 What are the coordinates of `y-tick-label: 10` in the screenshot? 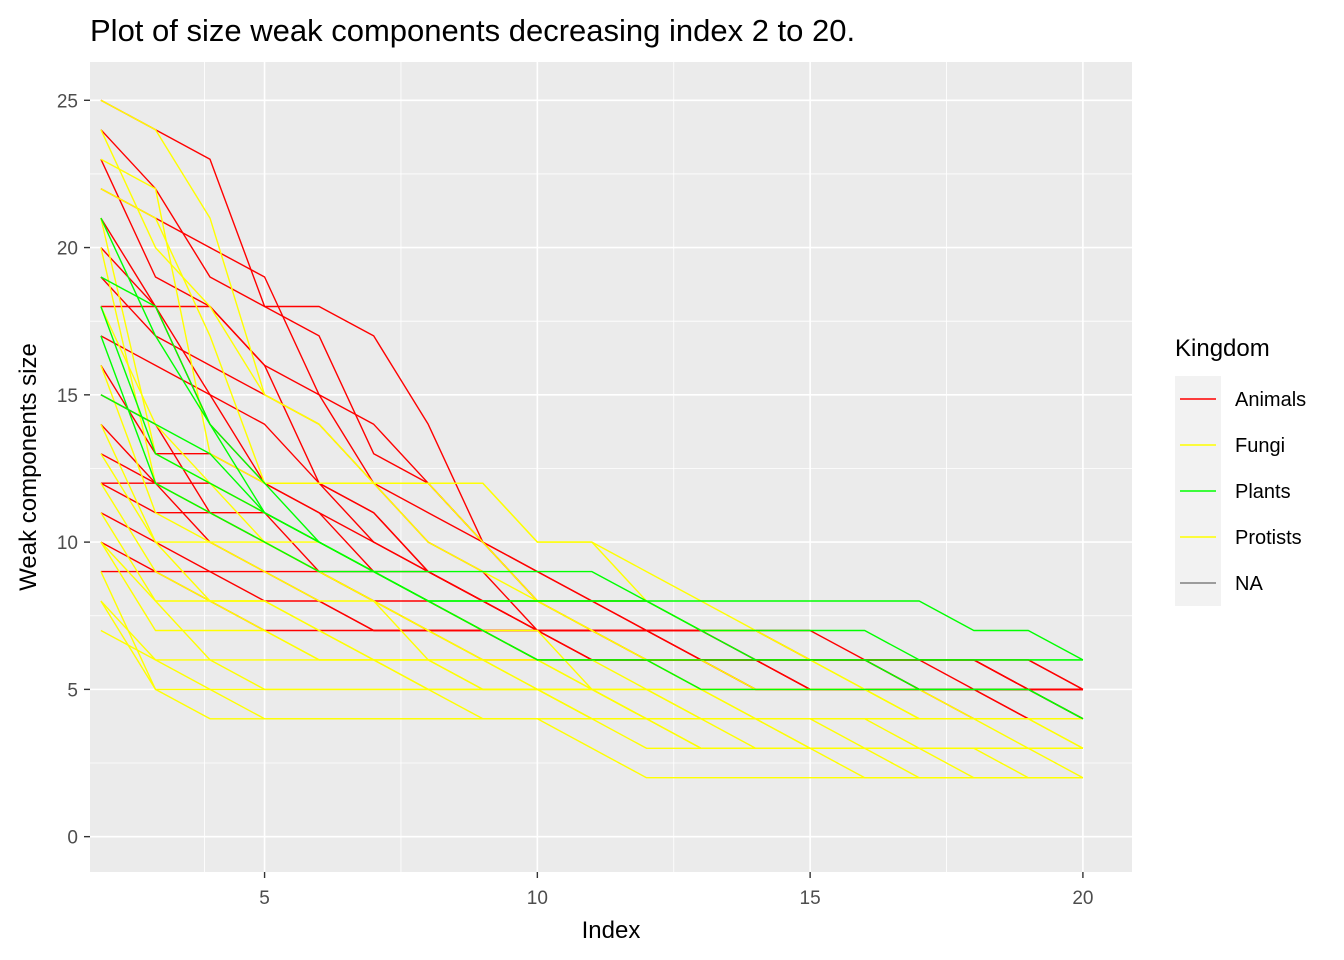 It's located at (67, 543).